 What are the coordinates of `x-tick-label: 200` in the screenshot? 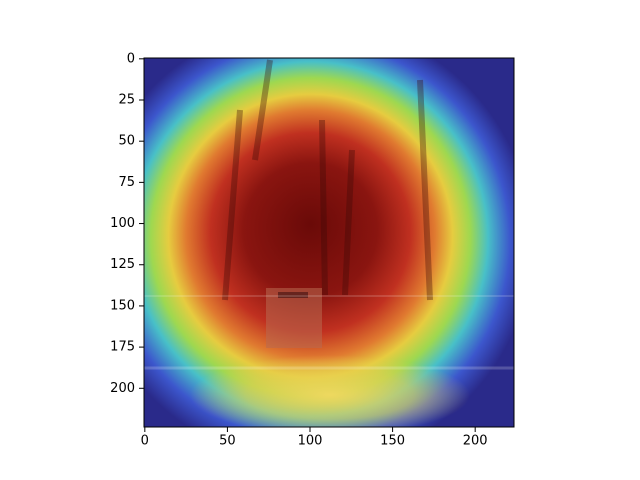 It's located at (475, 441).